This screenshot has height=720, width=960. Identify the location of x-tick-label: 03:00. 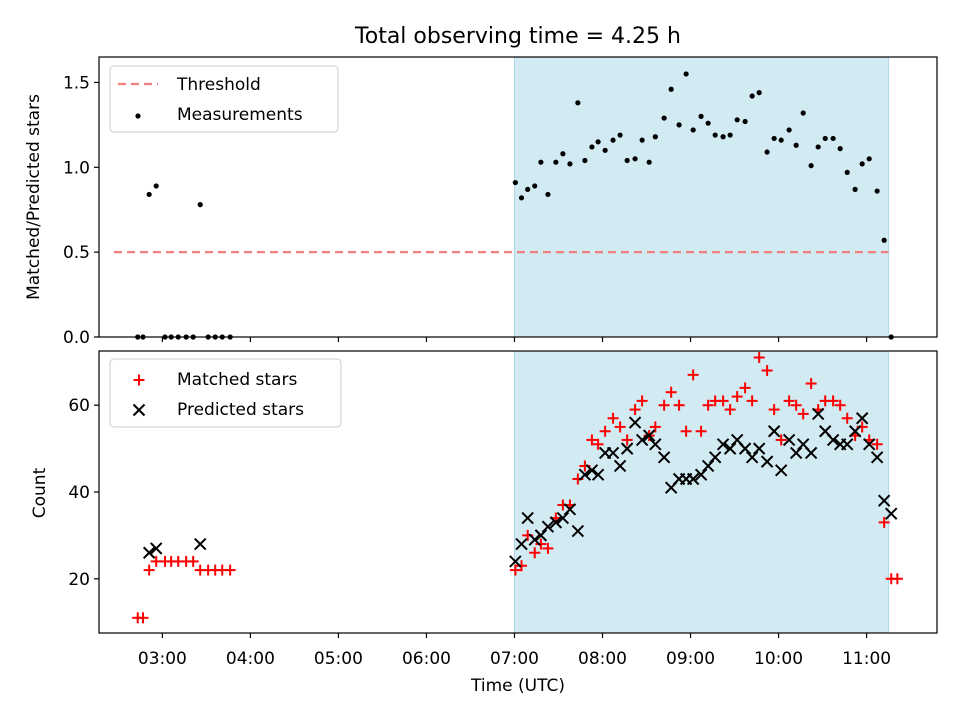
(162, 659).